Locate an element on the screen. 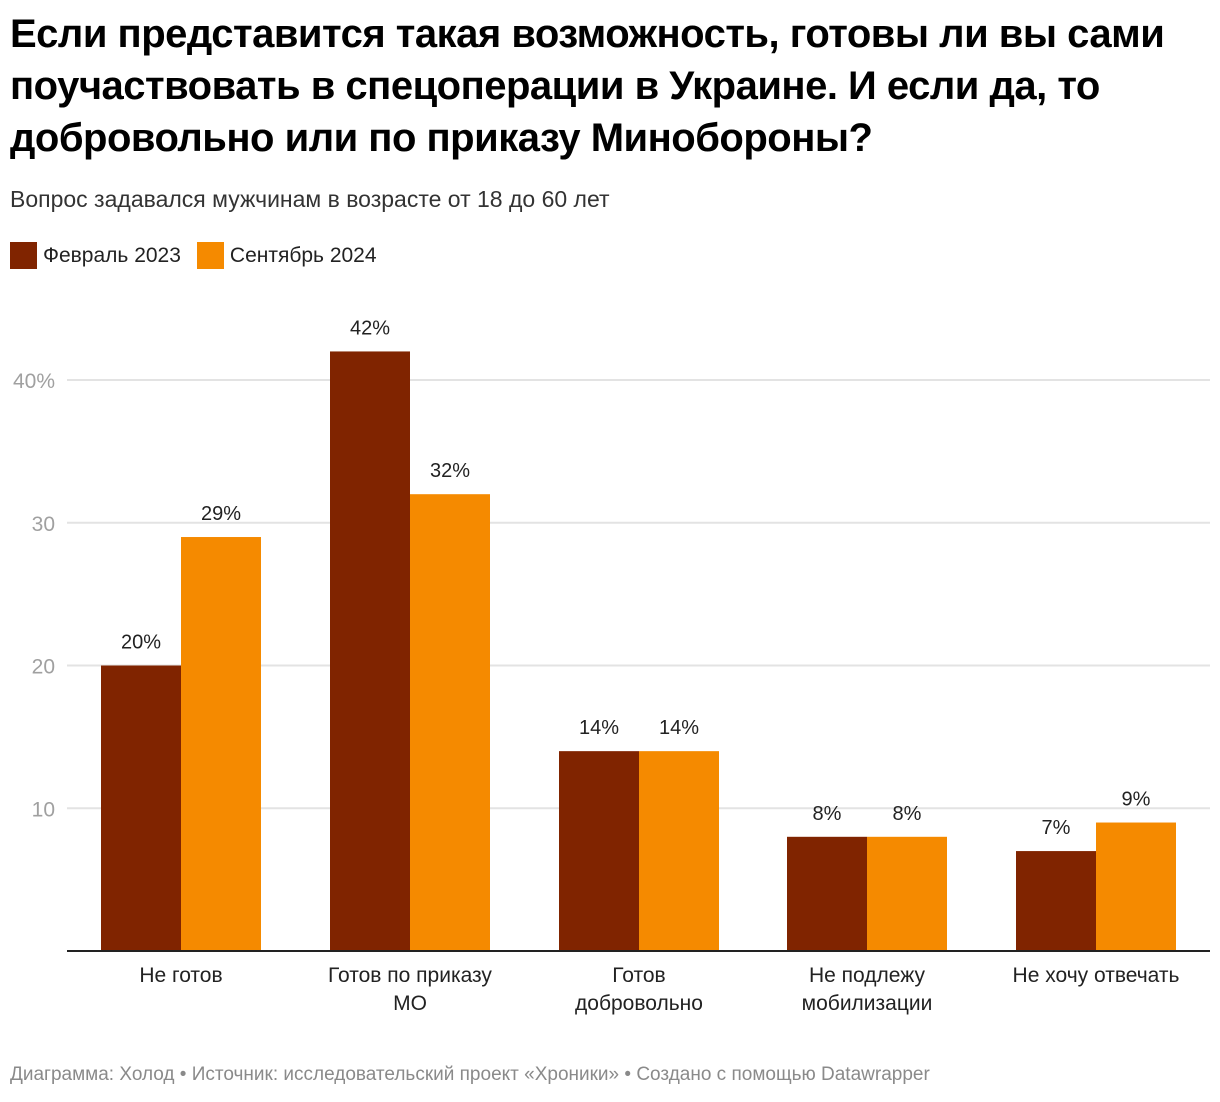 This screenshot has width=1220, height=1102. y-tick-label: 40% is located at coordinates (34, 381).